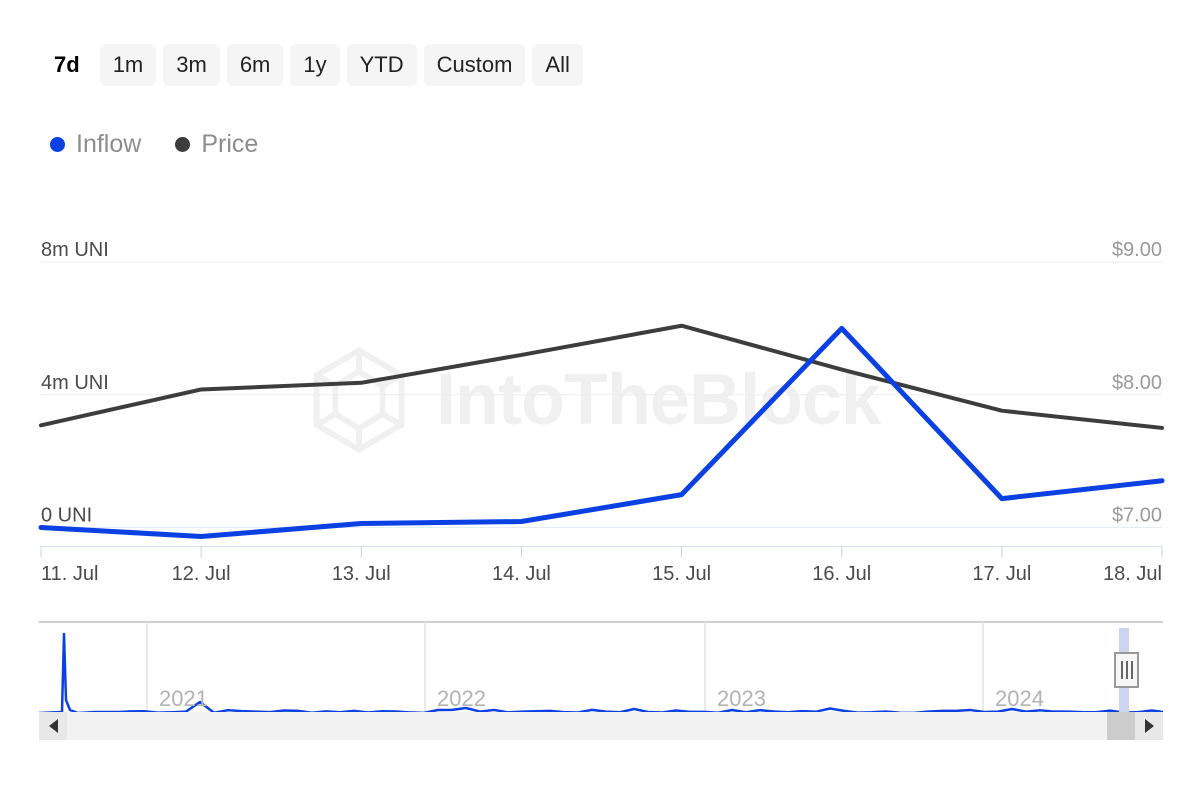 The image size is (1200, 800). I want to click on watermark-text: IntoTheBlock, so click(658, 400).